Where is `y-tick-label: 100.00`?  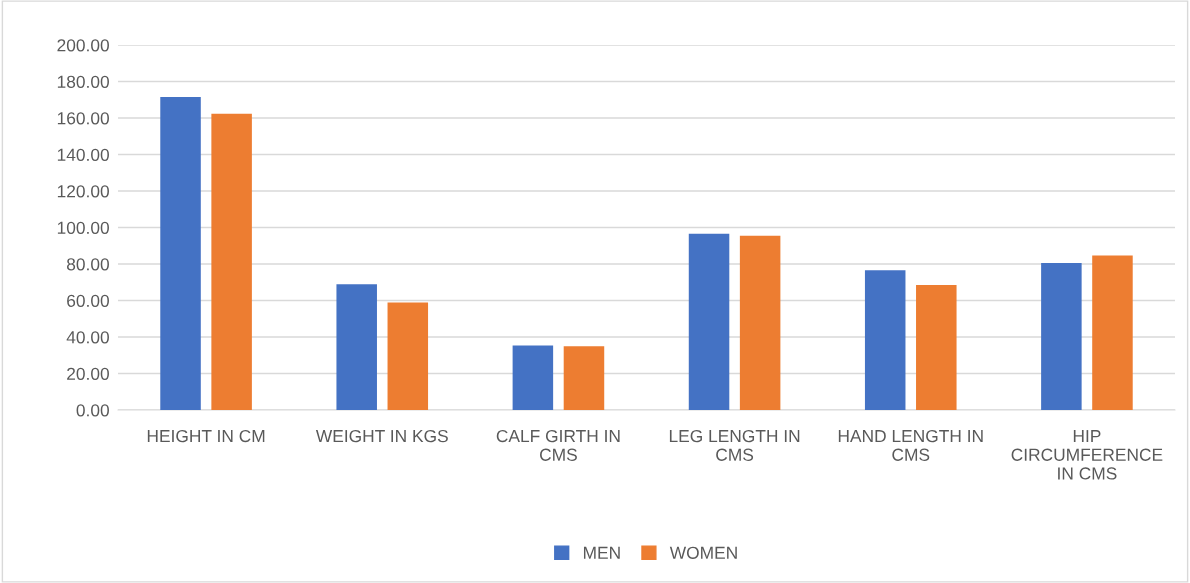 y-tick-label: 100.00 is located at coordinates (83, 227).